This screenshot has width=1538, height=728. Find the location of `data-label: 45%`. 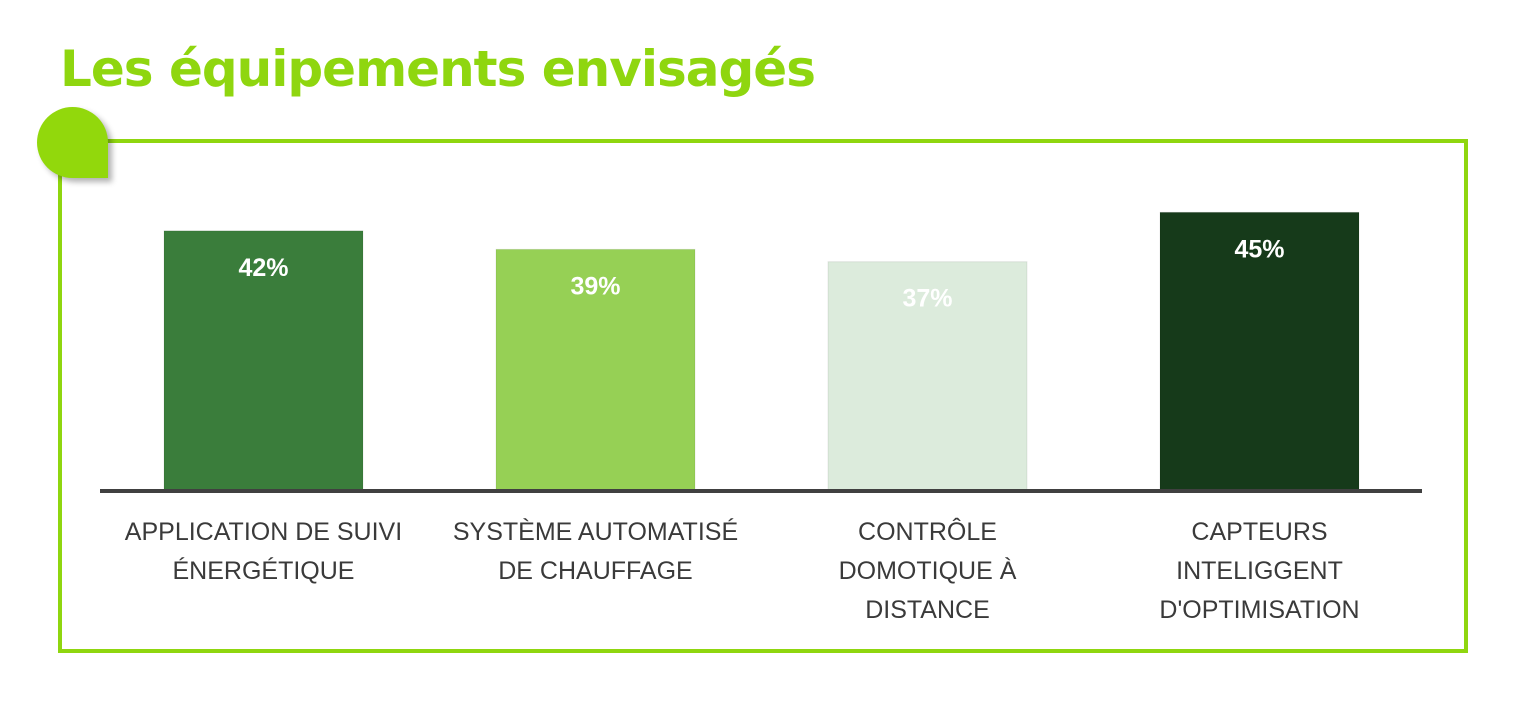

data-label: 45% is located at coordinates (1259, 249).